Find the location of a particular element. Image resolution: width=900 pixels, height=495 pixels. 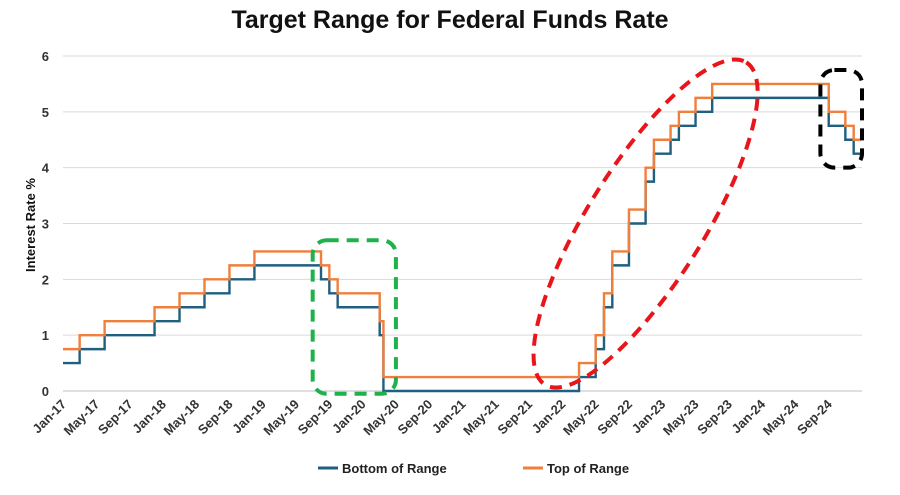

x-tick-label-sep-24: Sep-24 is located at coordinates (814, 416).